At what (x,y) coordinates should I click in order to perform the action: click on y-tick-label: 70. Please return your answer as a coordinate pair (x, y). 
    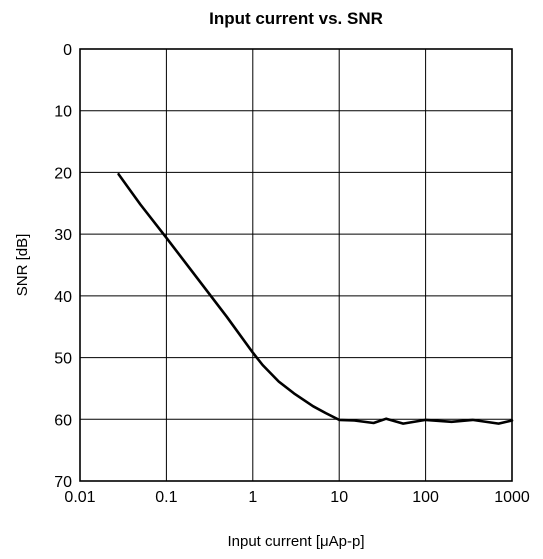
    Looking at the image, I should click on (63, 482).